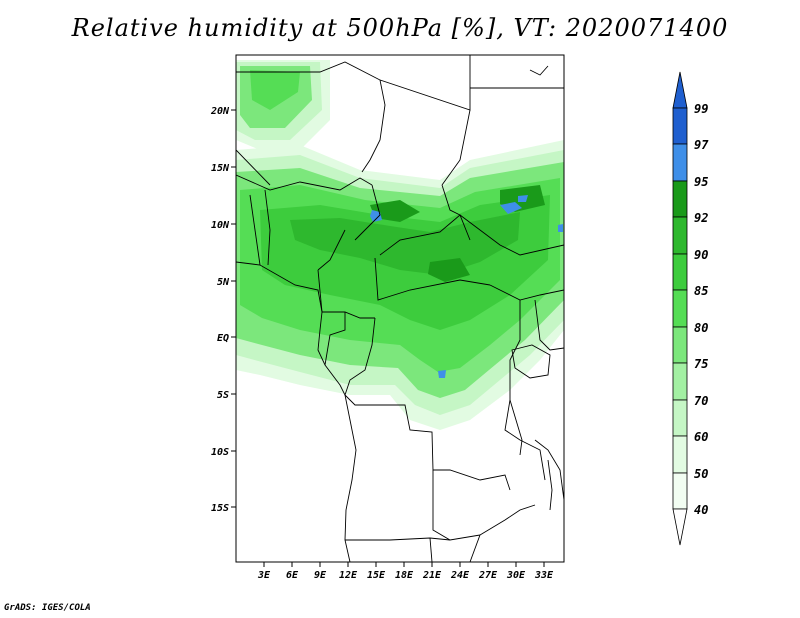 The width and height of the screenshot is (800, 618). I want to click on lon-label: 24E, so click(460, 575).